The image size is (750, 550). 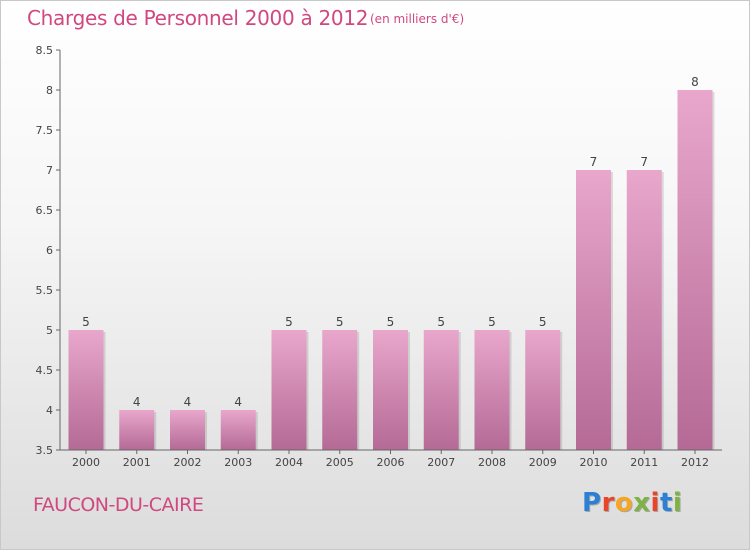 I want to click on bar-2006, so click(x=390, y=390).